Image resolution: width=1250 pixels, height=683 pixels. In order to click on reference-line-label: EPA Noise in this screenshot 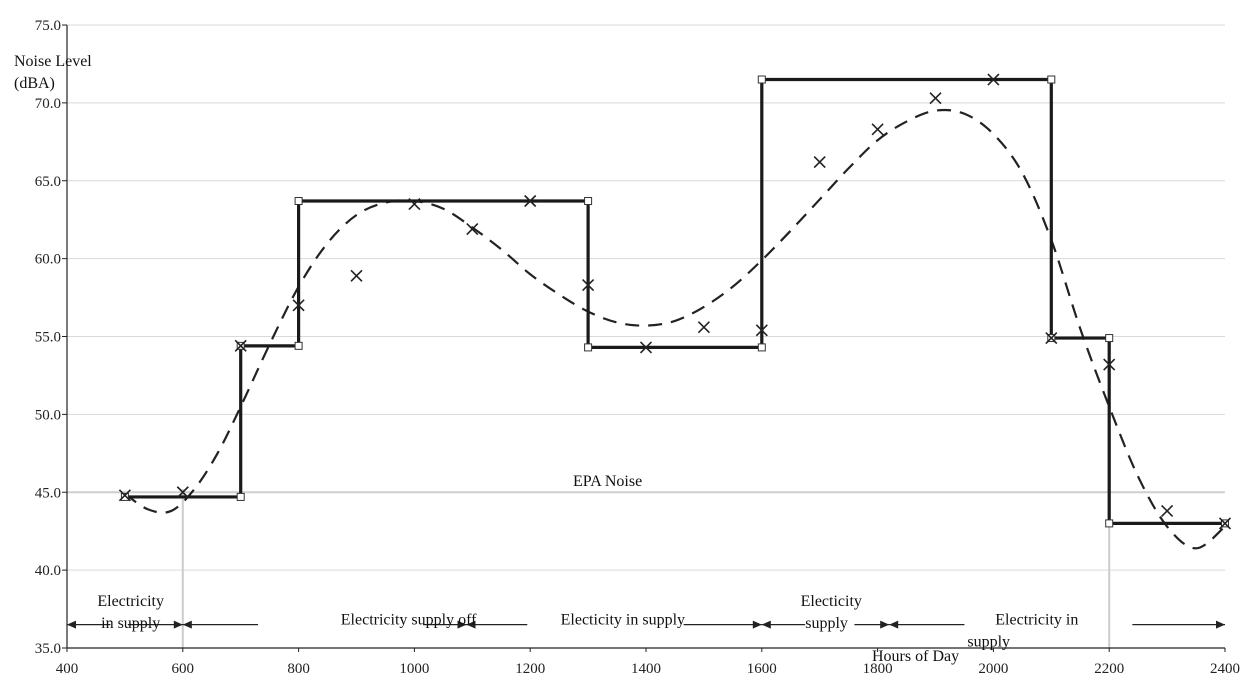, I will do `click(607, 481)`.